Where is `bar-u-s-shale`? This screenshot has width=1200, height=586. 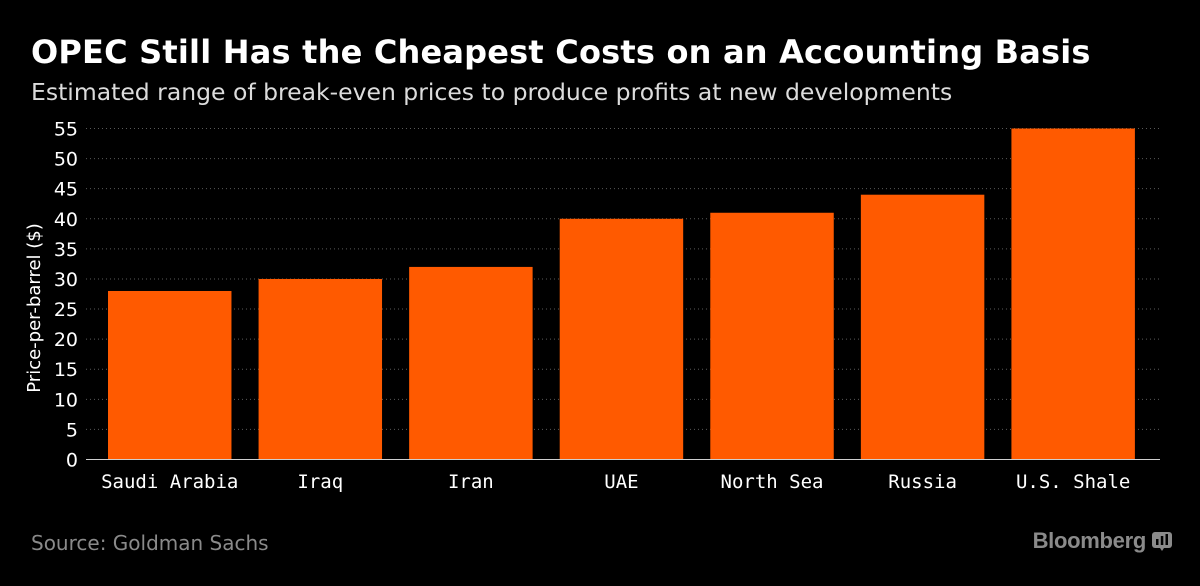 bar-u-s-shale is located at coordinates (1073, 294).